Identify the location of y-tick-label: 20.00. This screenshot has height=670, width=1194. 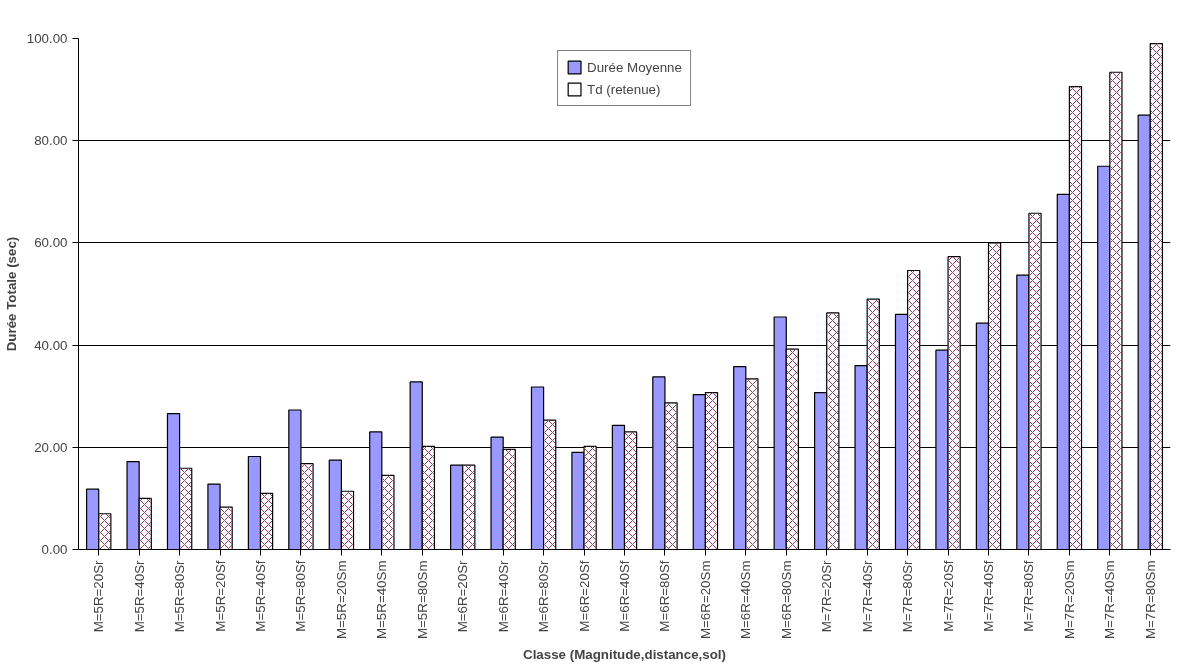
(51, 447).